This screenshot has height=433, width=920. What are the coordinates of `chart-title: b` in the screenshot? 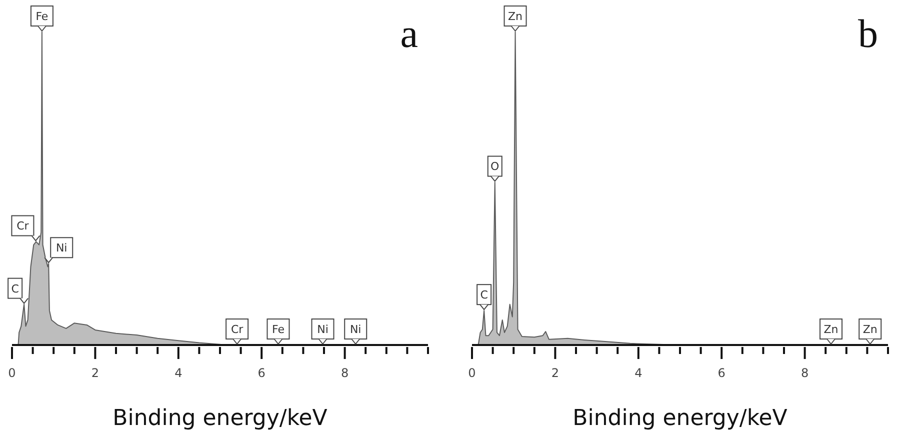 It's located at (868, 33).